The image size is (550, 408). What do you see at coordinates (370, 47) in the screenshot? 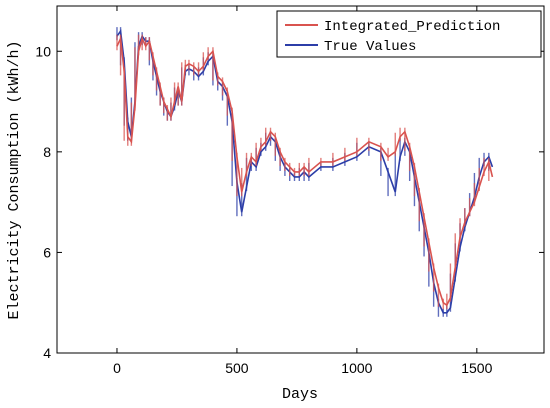
I see `legend-label-true-values: True Values` at bounding box center [370, 47].